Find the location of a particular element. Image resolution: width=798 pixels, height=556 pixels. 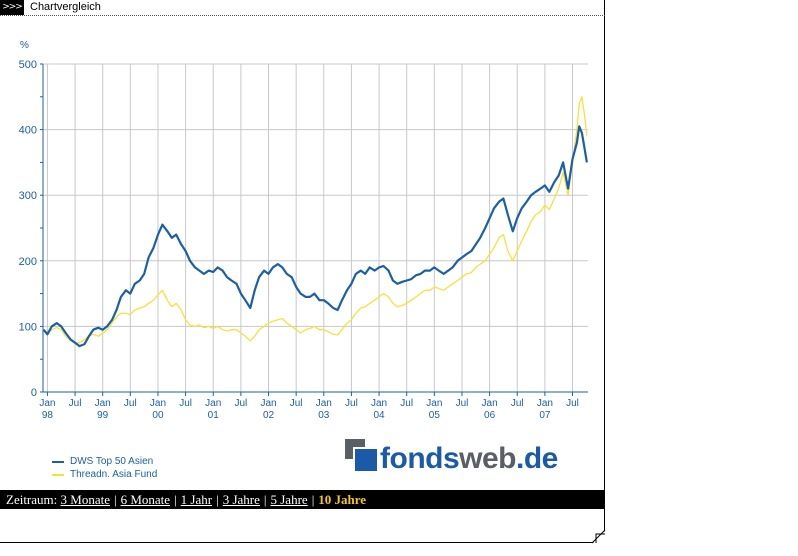

x-tick-label: 02 is located at coordinates (269, 415).